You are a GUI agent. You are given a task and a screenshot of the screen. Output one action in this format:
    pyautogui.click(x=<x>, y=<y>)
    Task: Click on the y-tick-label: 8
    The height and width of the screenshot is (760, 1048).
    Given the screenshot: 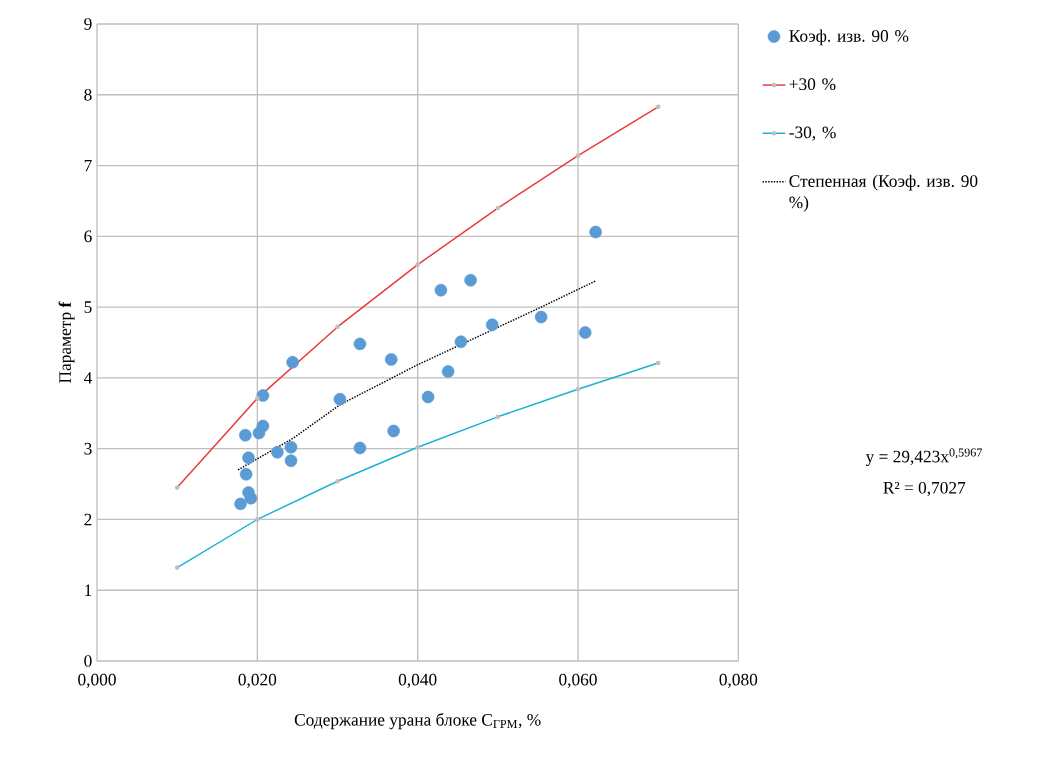 What is the action you would take?
    pyautogui.click(x=88, y=94)
    